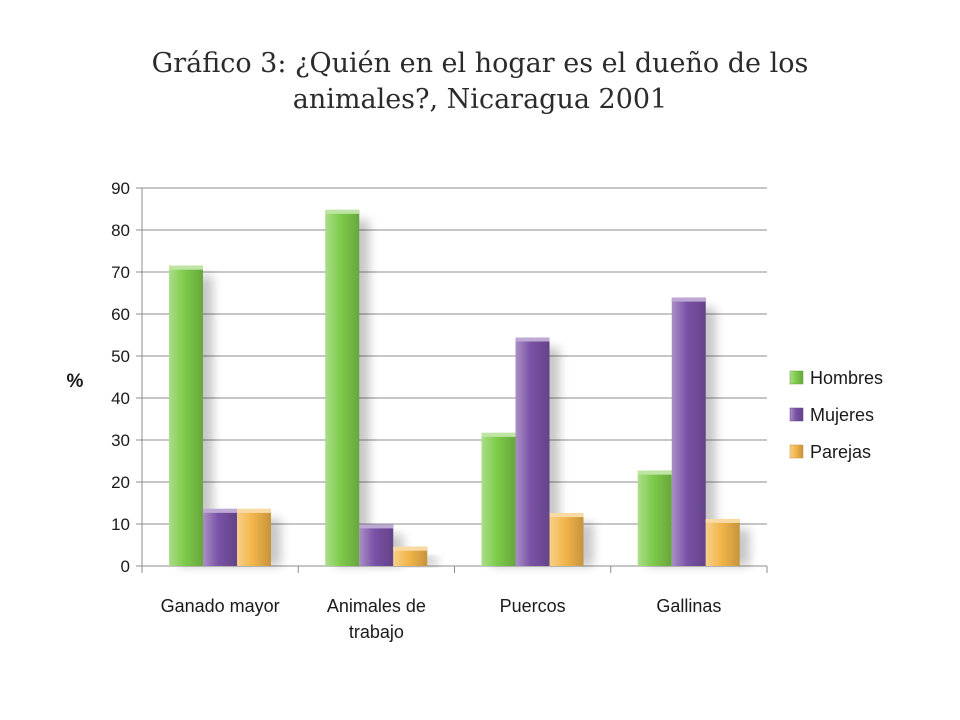  I want to click on x-category-label-line: Animales de, so click(376, 606).